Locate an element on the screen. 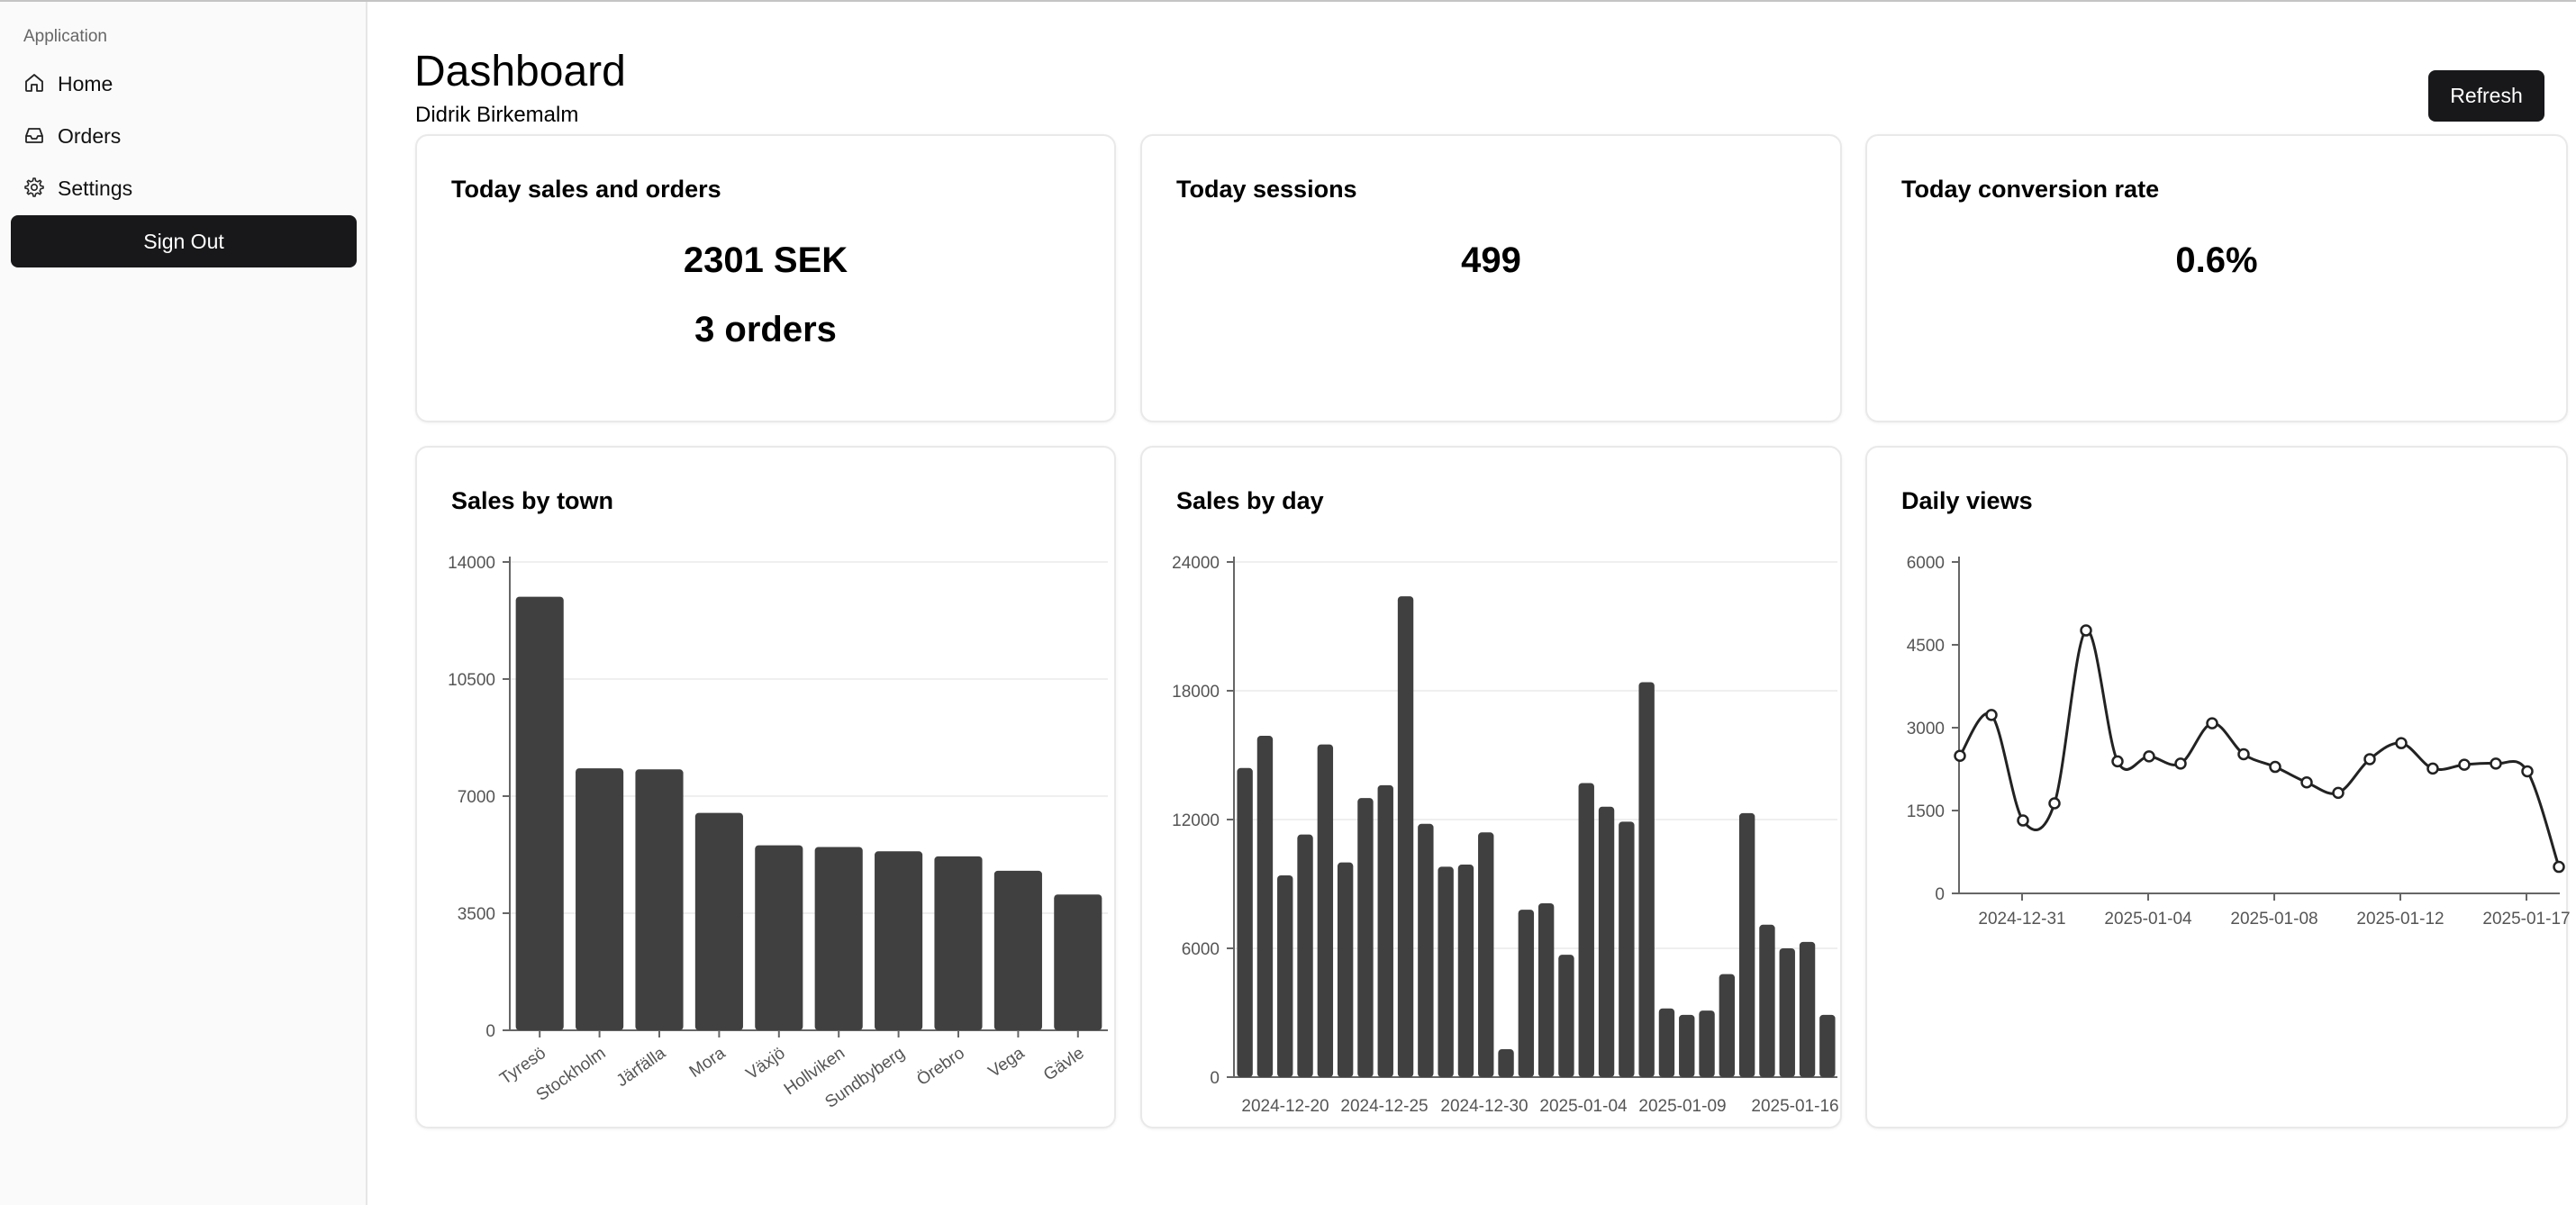  chart-title: Daily views is located at coordinates (1967, 500).